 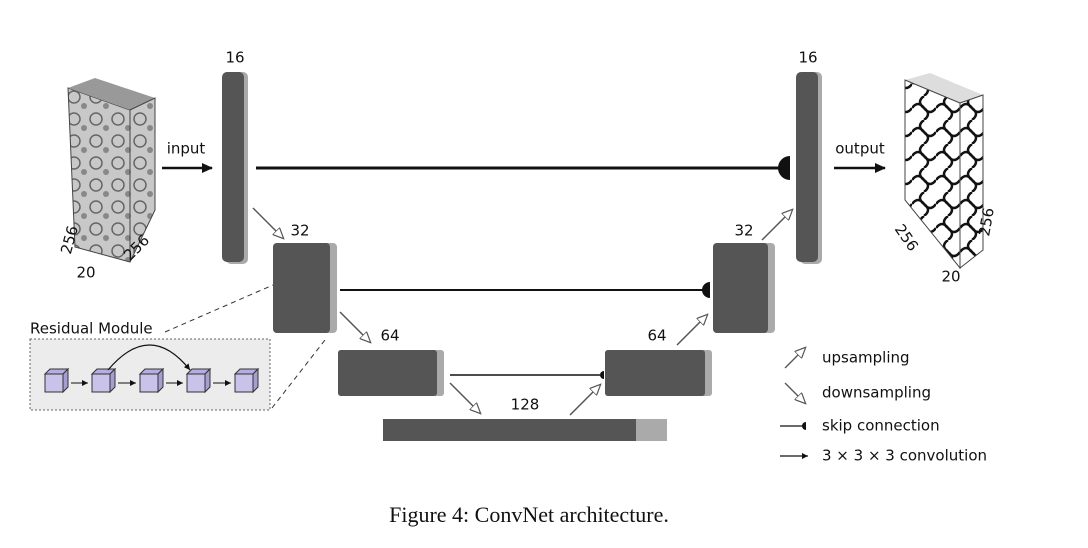 What do you see at coordinates (866, 358) in the screenshot?
I see `legend-label: upsampling` at bounding box center [866, 358].